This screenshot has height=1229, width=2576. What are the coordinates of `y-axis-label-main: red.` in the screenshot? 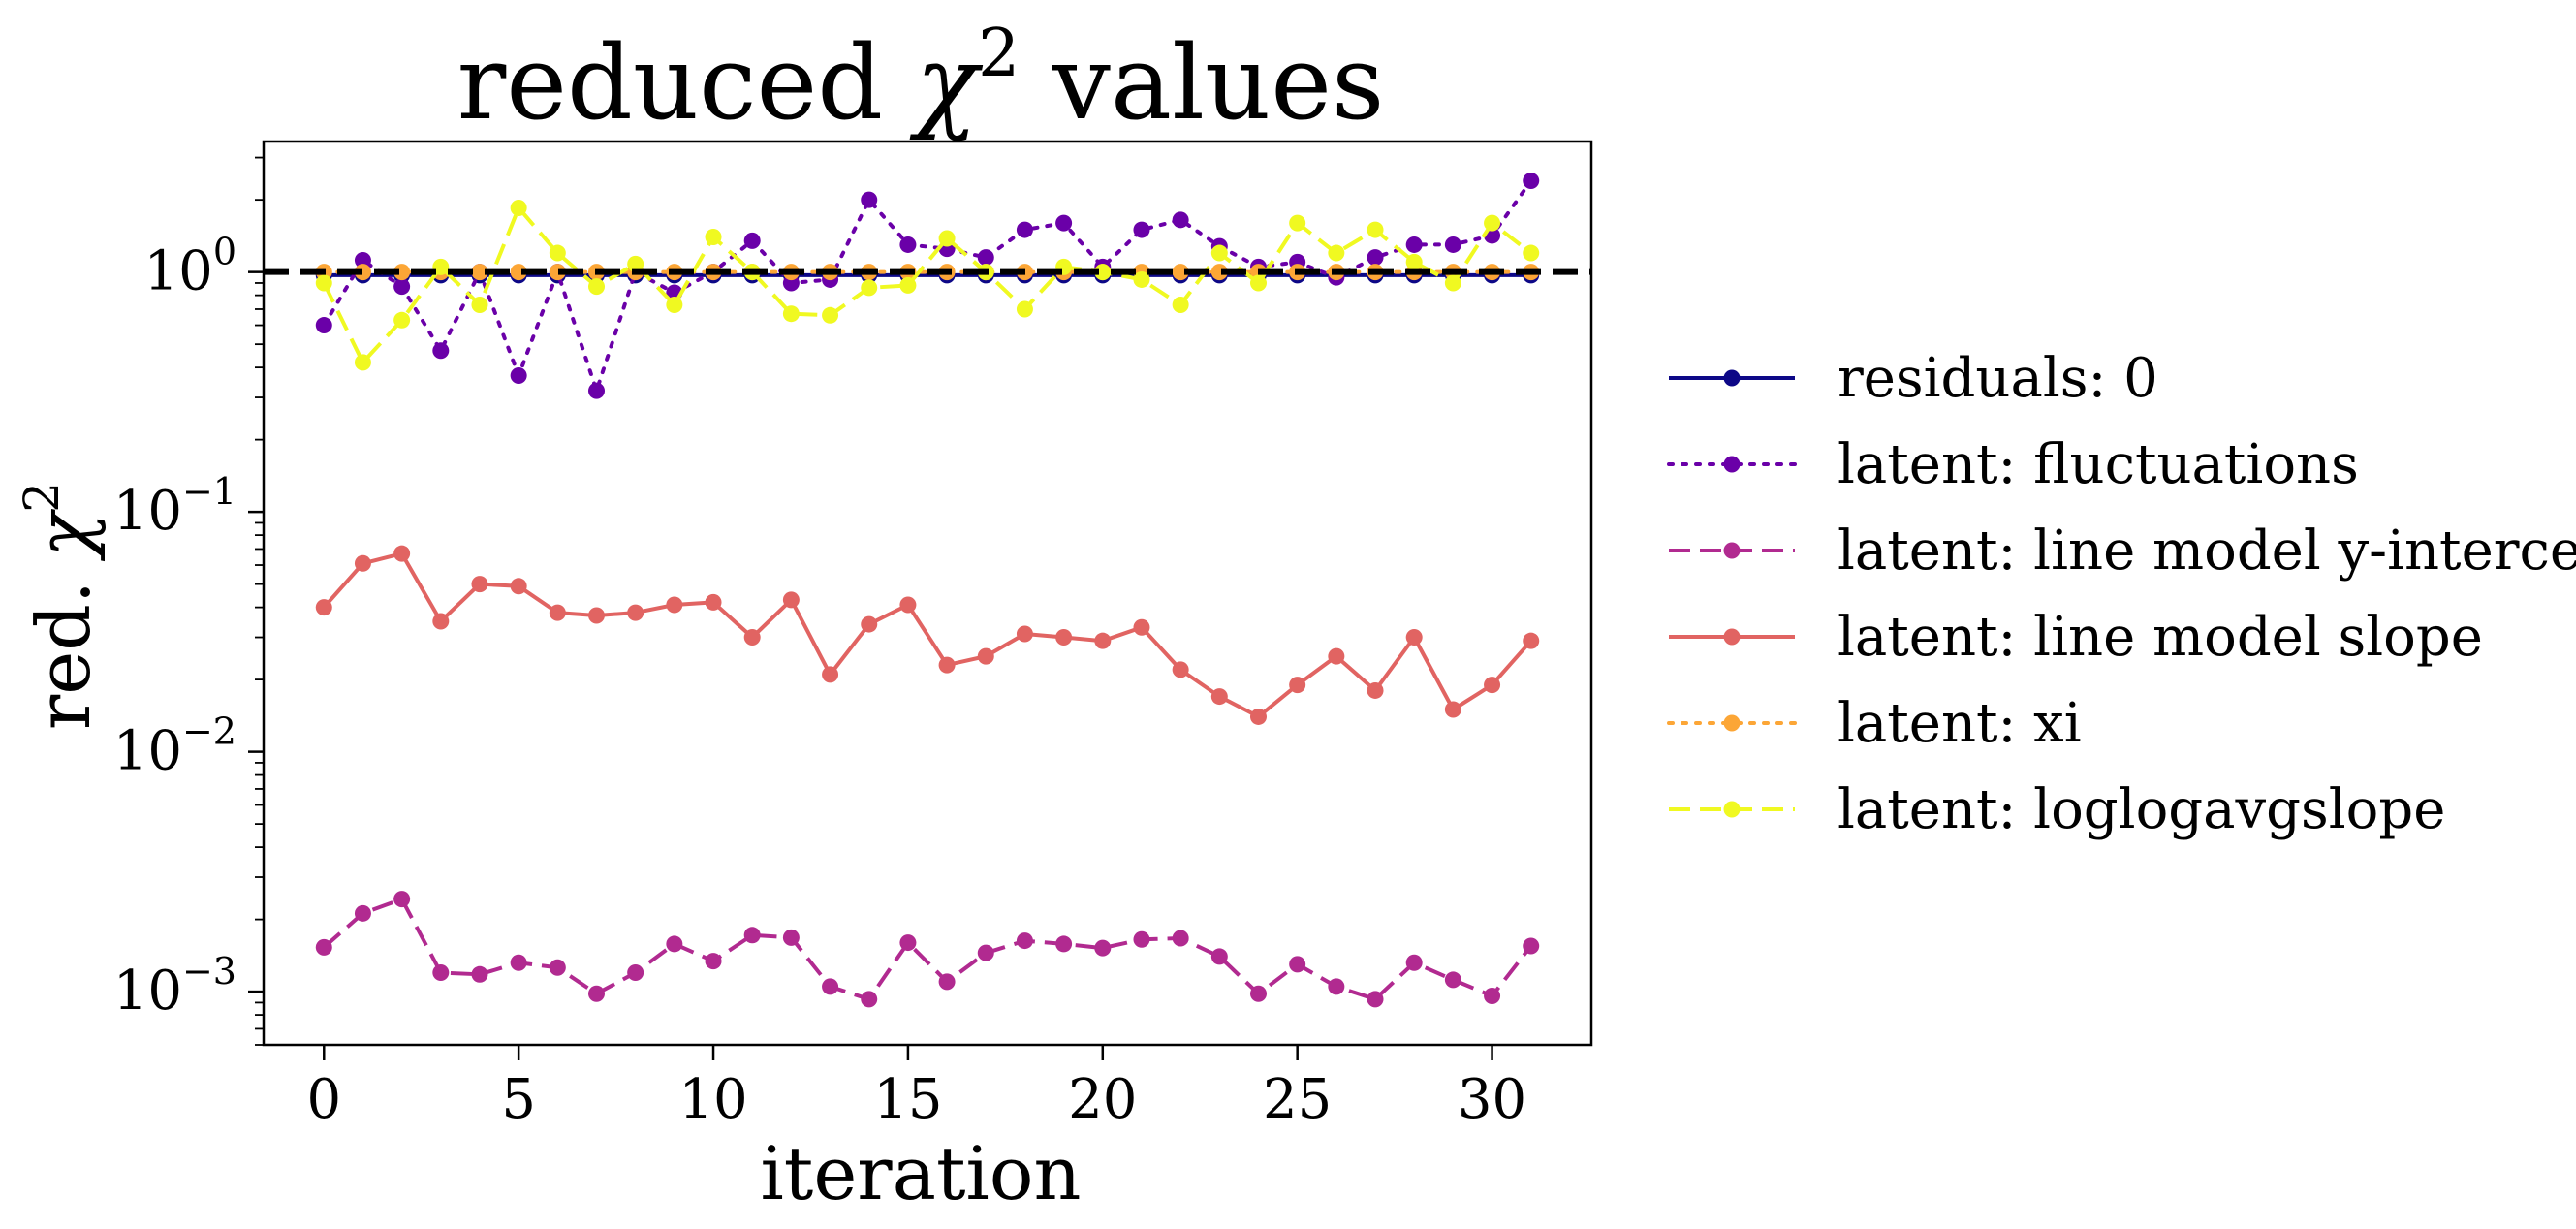 It's located at (63, 643).